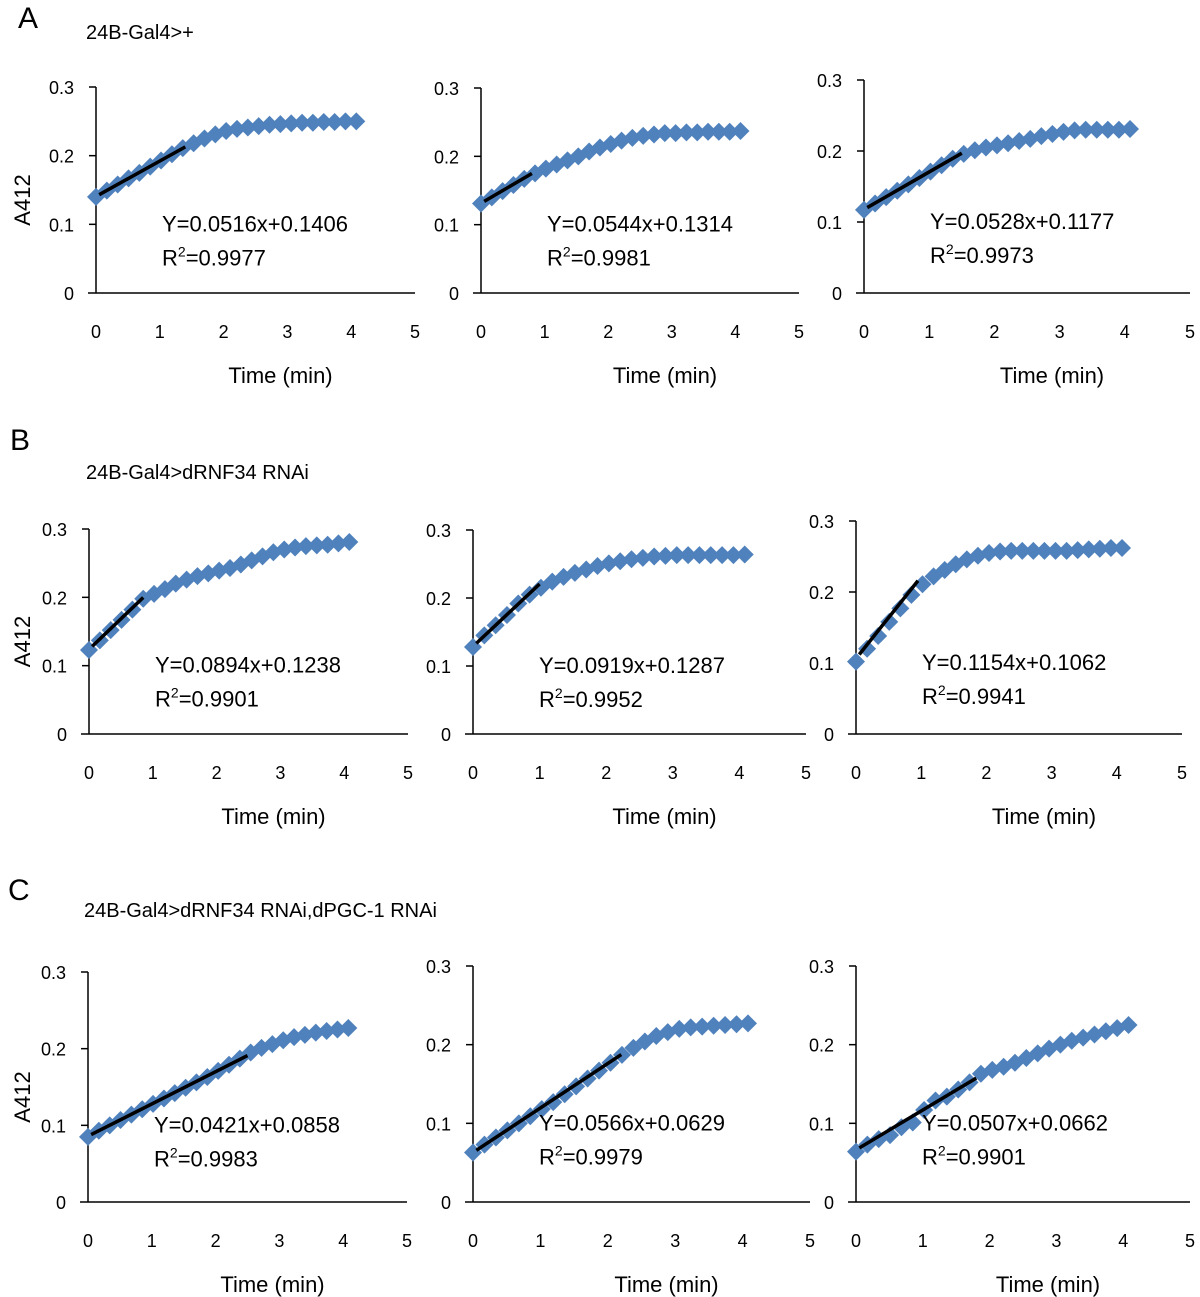 The width and height of the screenshot is (1200, 1297). What do you see at coordinates (606, 773) in the screenshot?
I see `panel-b2-x-tick-label: 2` at bounding box center [606, 773].